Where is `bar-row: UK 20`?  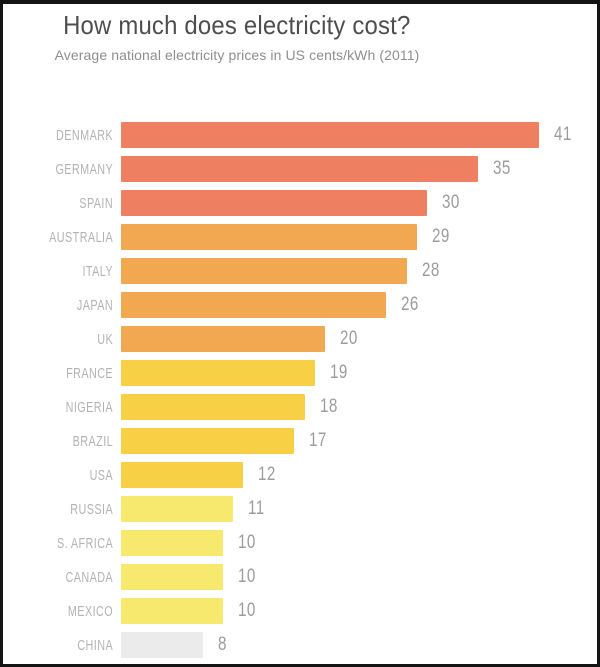 bar-row: UK 20 is located at coordinates (300, 339).